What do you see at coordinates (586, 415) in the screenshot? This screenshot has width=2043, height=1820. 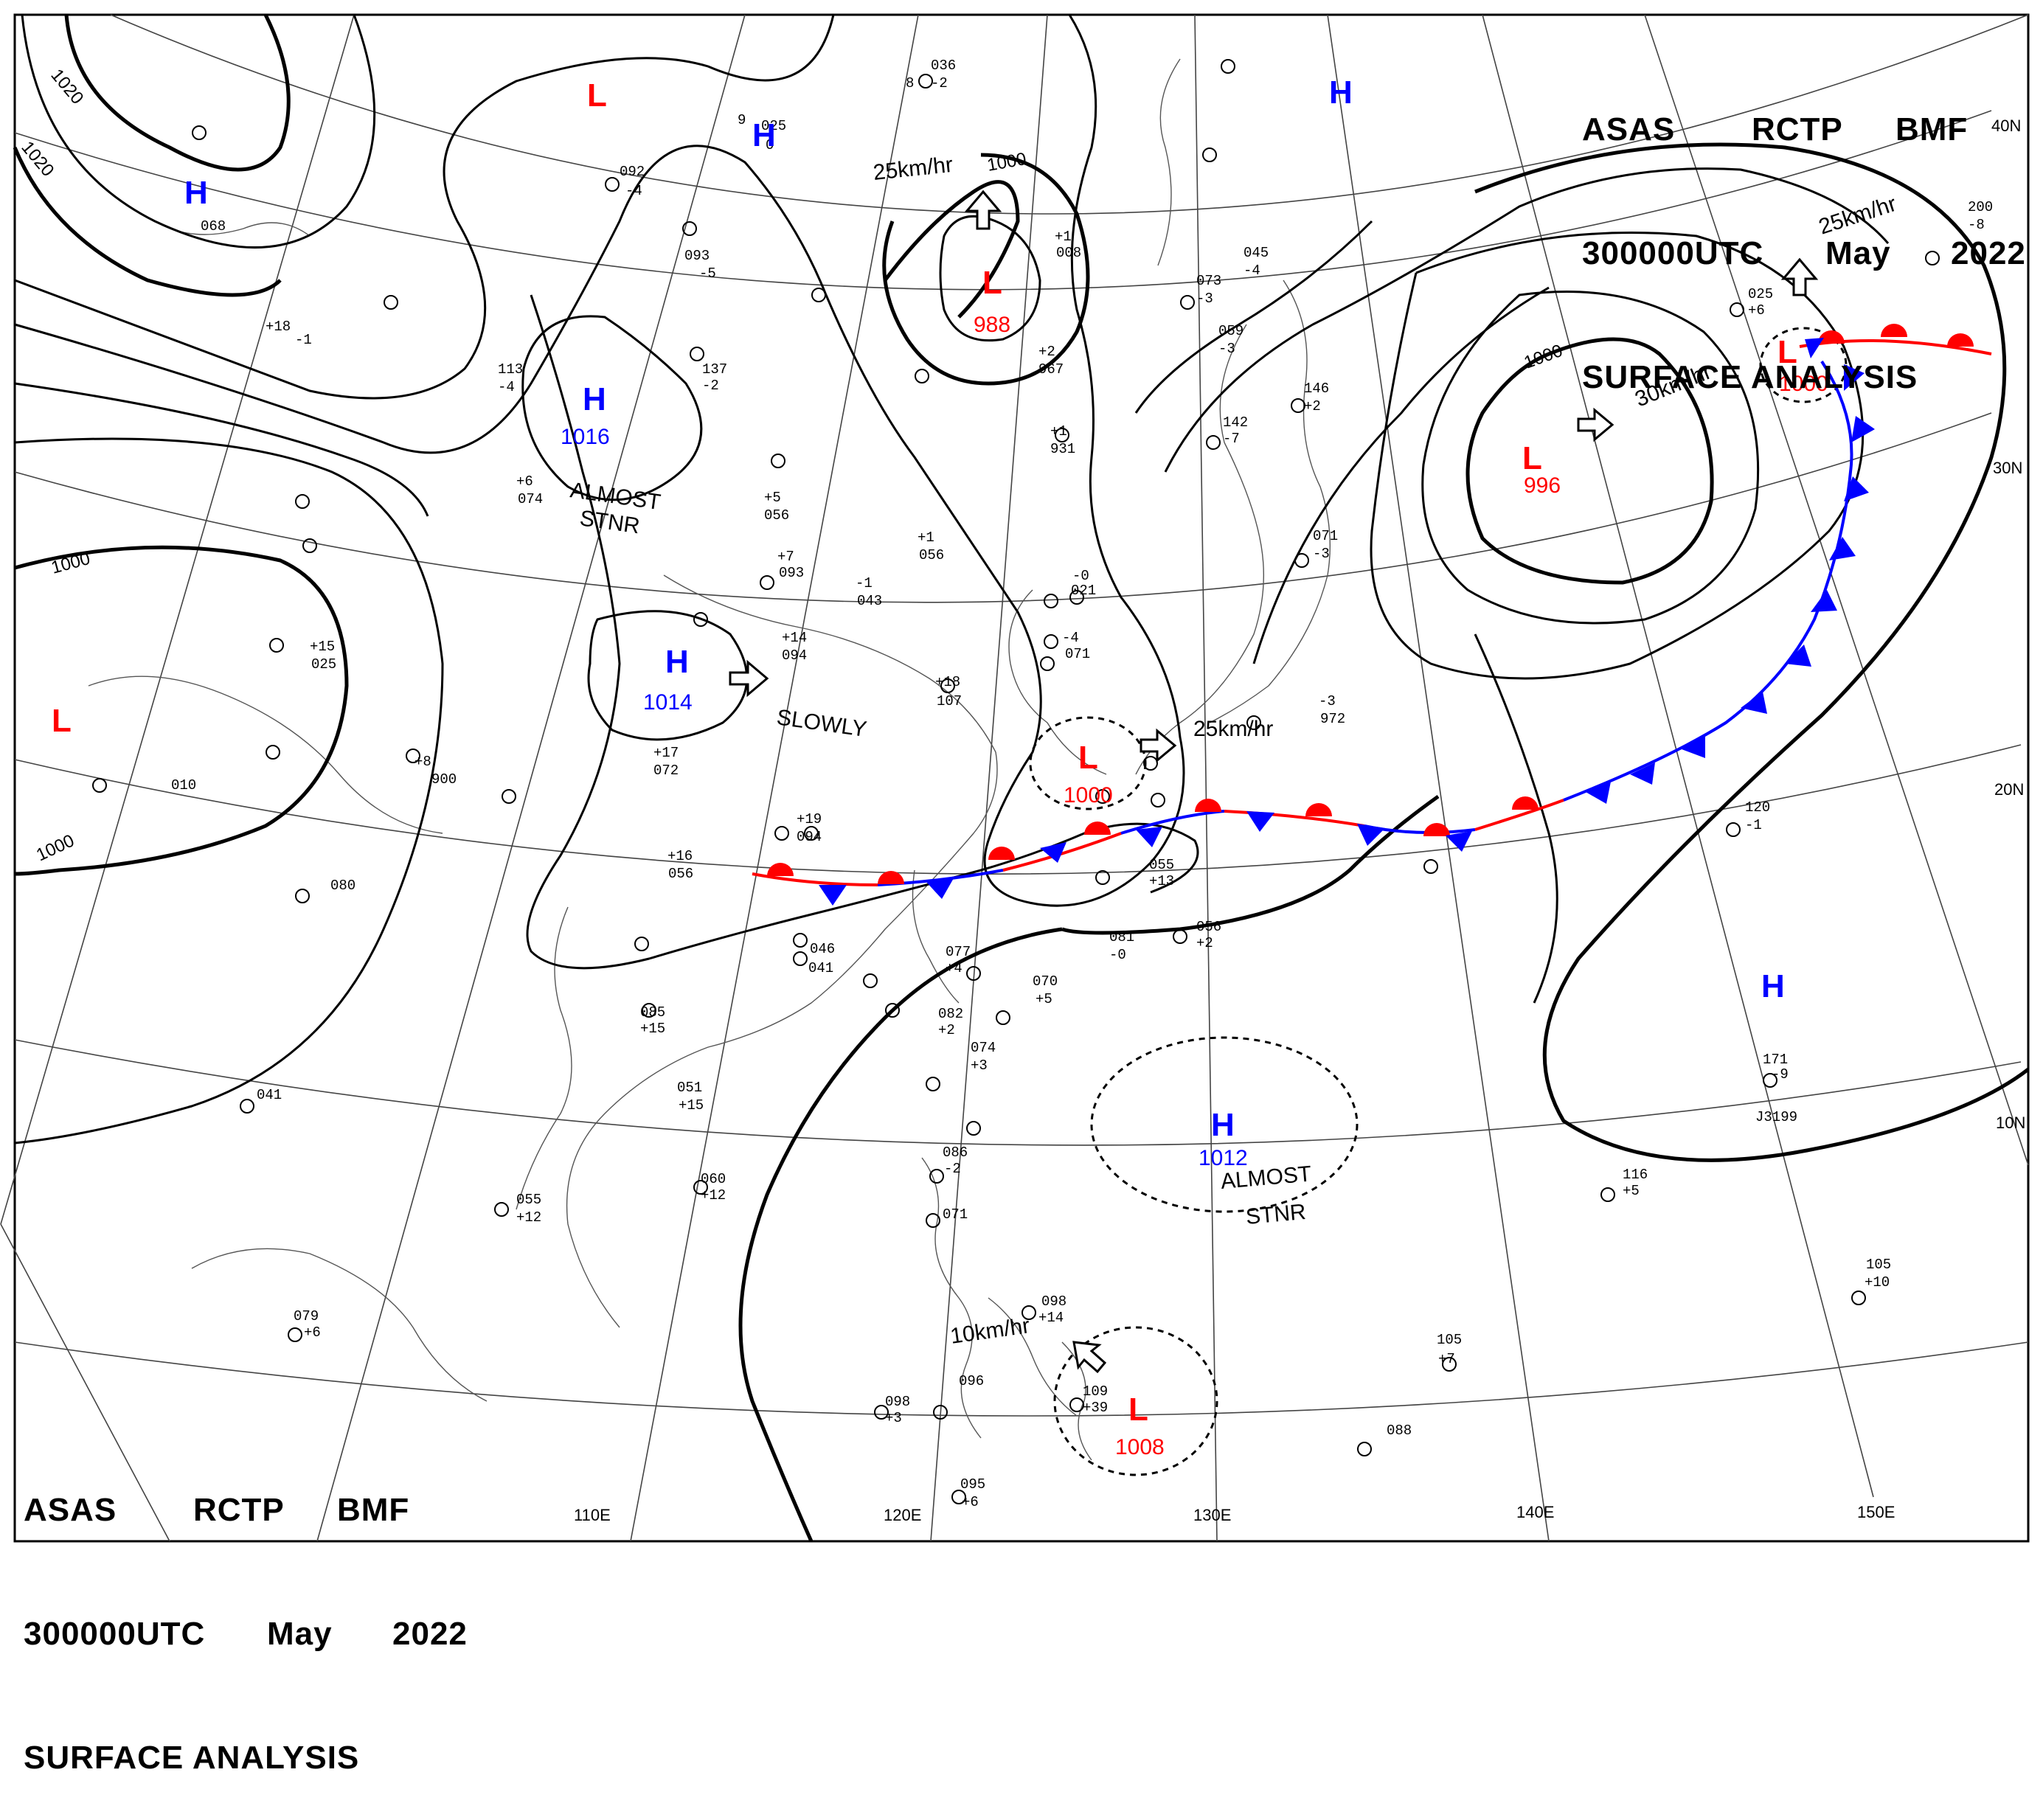 I see `high-center: H 1016` at bounding box center [586, 415].